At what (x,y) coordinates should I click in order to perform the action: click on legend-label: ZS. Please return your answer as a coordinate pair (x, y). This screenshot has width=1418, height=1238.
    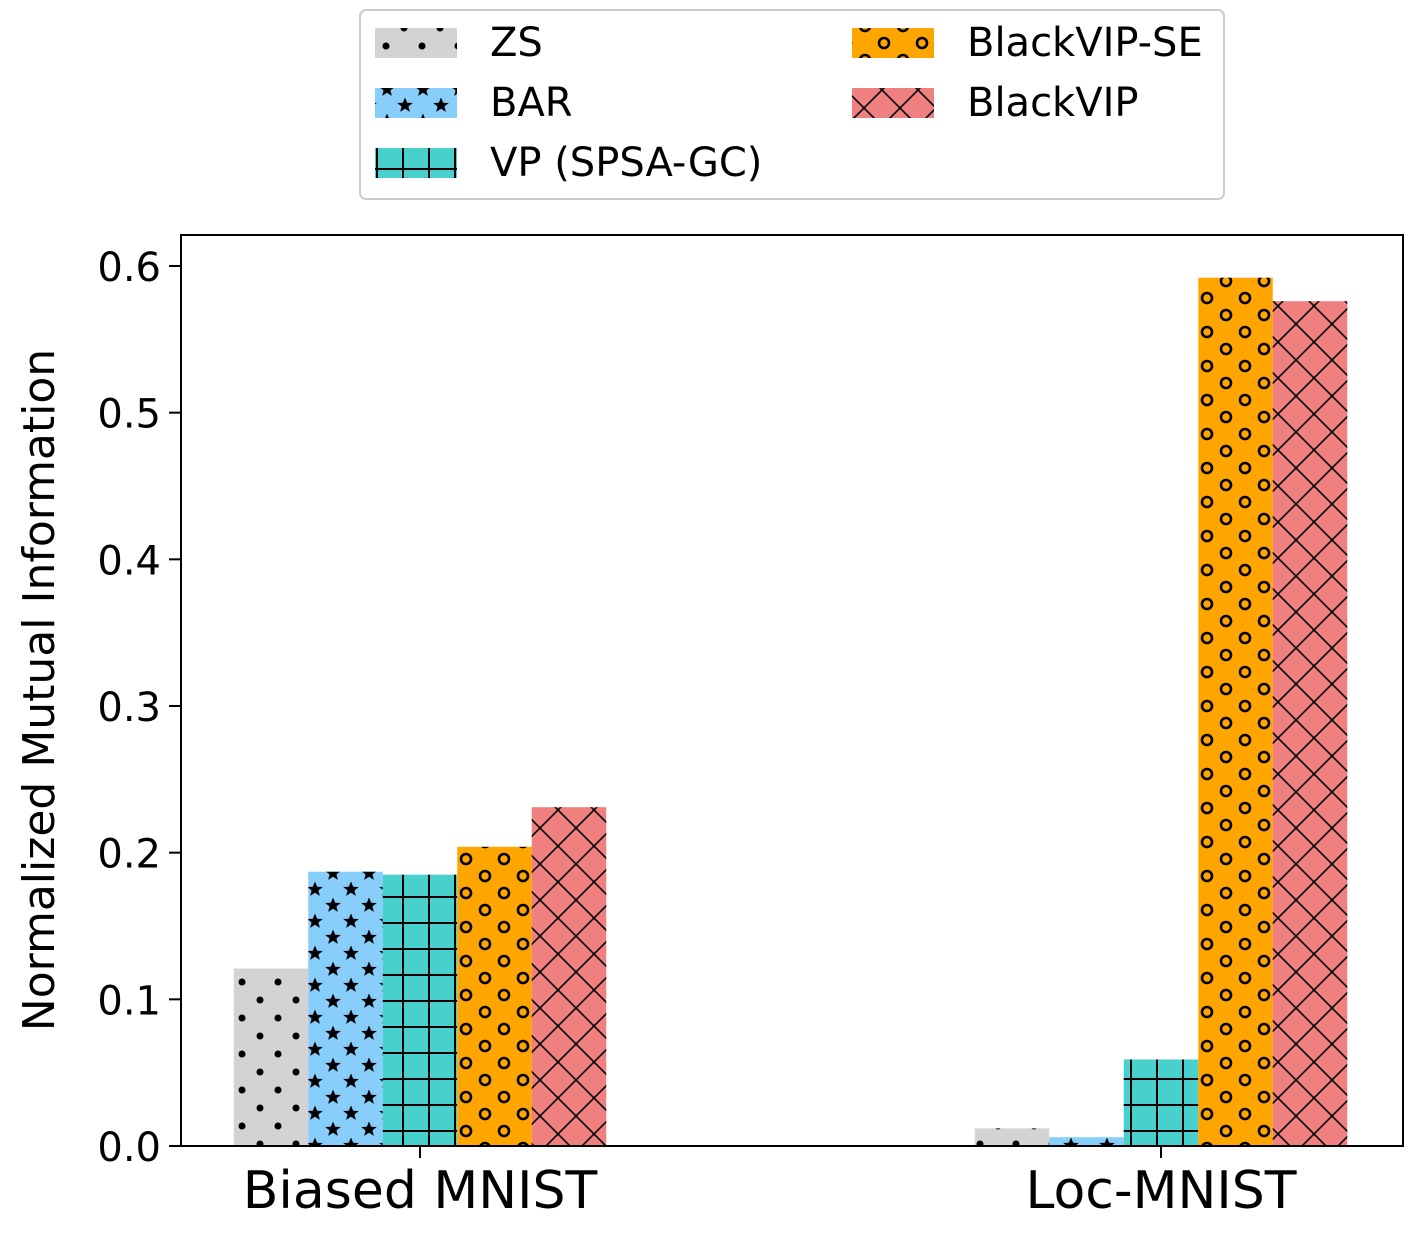
    Looking at the image, I should click on (516, 43).